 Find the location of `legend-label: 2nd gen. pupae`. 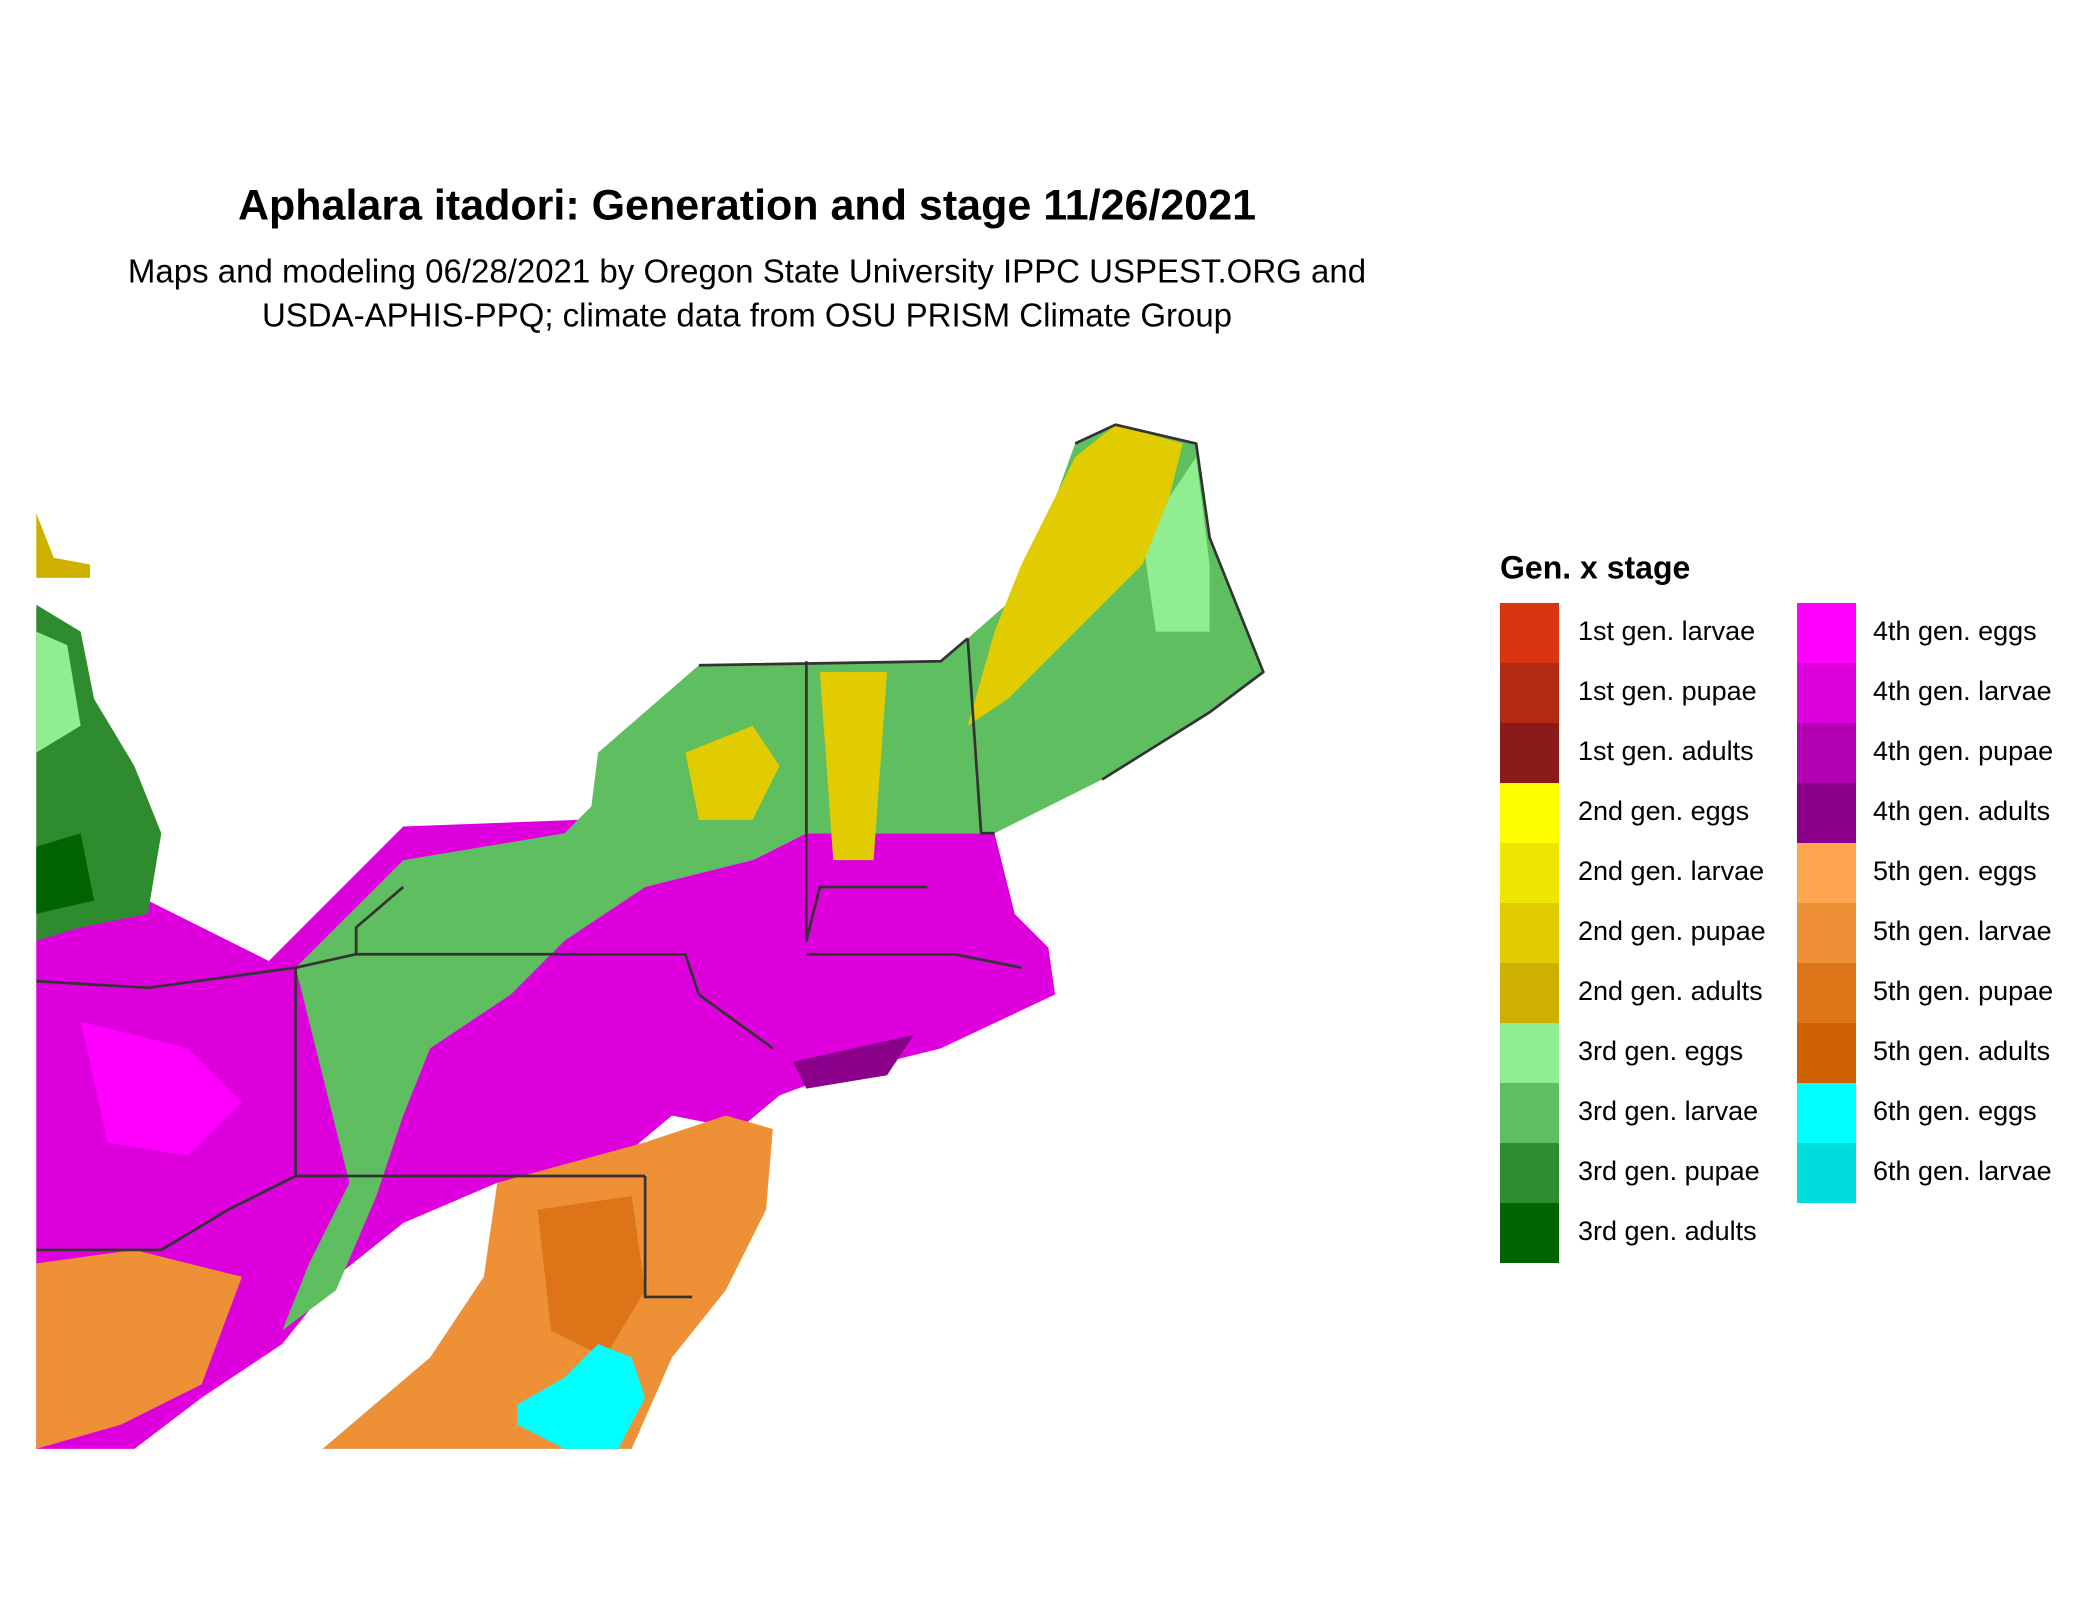

legend-label: 2nd gen. pupae is located at coordinates (1672, 931).